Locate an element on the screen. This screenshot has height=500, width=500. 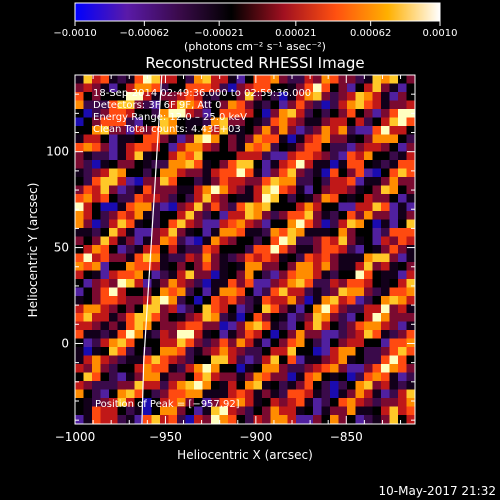
footer-timestamp: 10-May-2017 21:32 is located at coordinates (437, 491).